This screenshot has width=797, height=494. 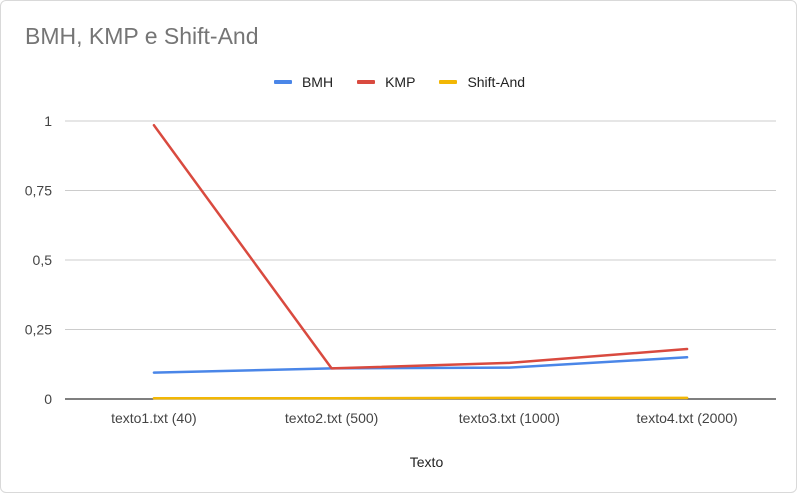 What do you see at coordinates (687, 418) in the screenshot?
I see `x-tick-label: texto4.txt (2000)` at bounding box center [687, 418].